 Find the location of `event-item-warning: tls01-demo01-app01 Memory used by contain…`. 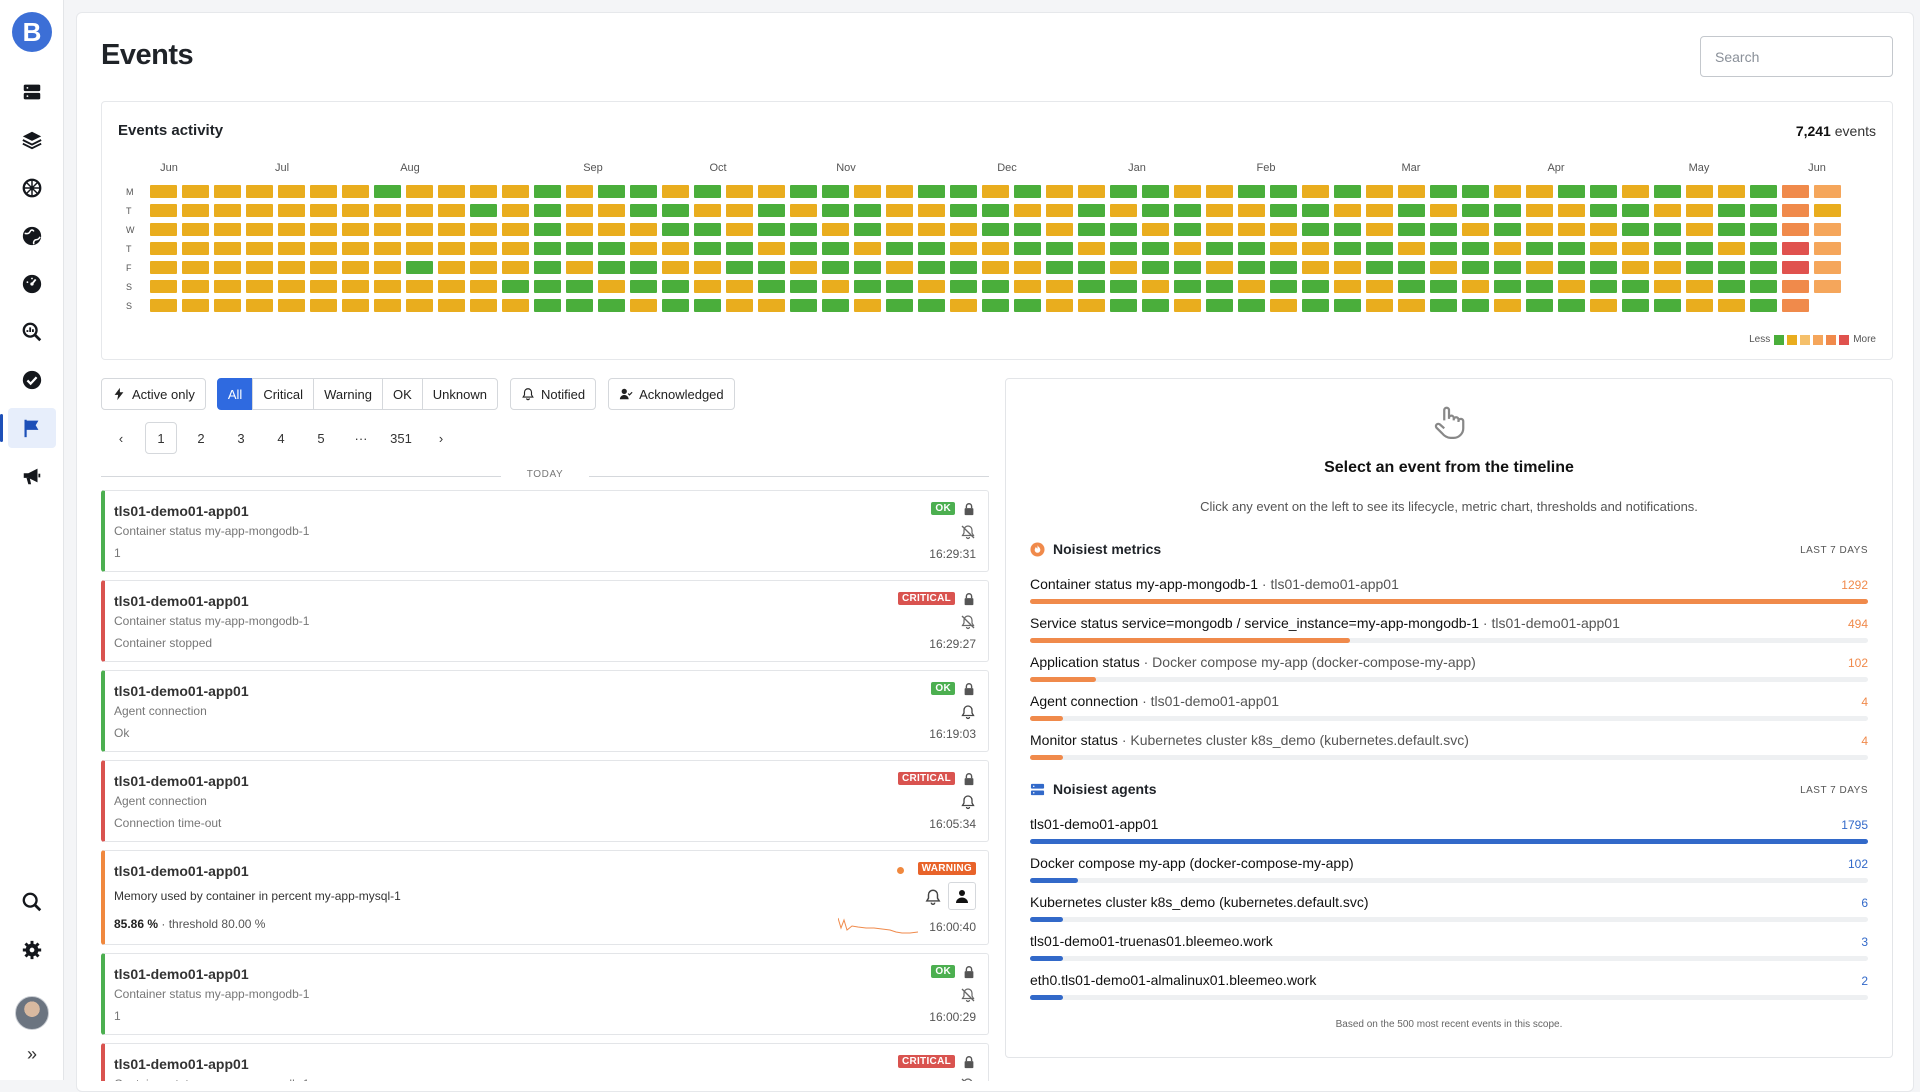

event-item-warning: tls01-demo01-app01 Memory used by contain… is located at coordinates (545, 897).